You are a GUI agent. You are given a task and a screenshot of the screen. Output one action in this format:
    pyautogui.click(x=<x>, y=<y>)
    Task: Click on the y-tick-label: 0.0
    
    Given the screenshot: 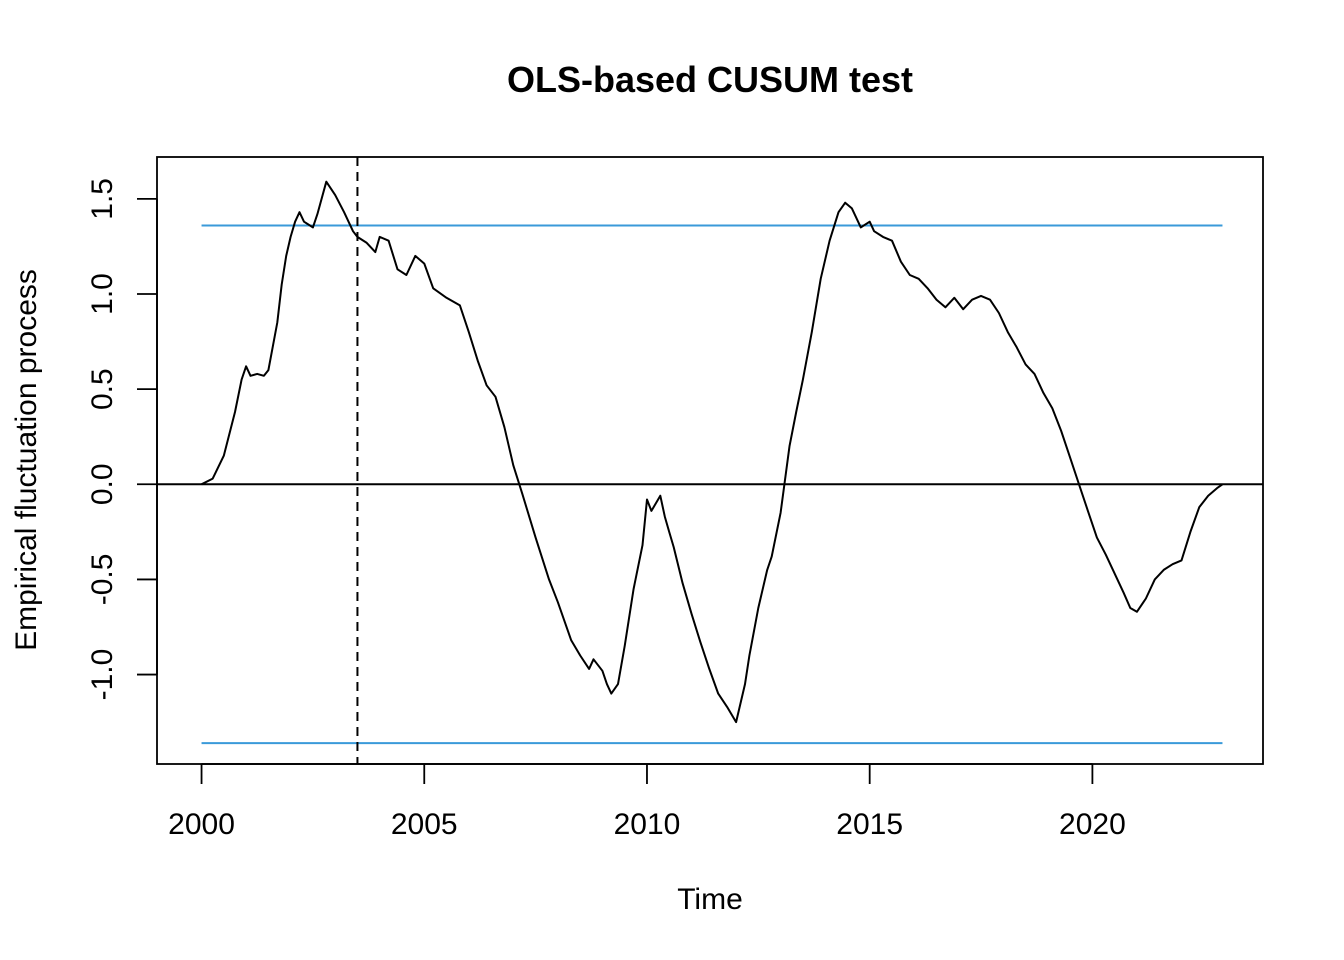 What is the action you would take?
    pyautogui.click(x=102, y=484)
    